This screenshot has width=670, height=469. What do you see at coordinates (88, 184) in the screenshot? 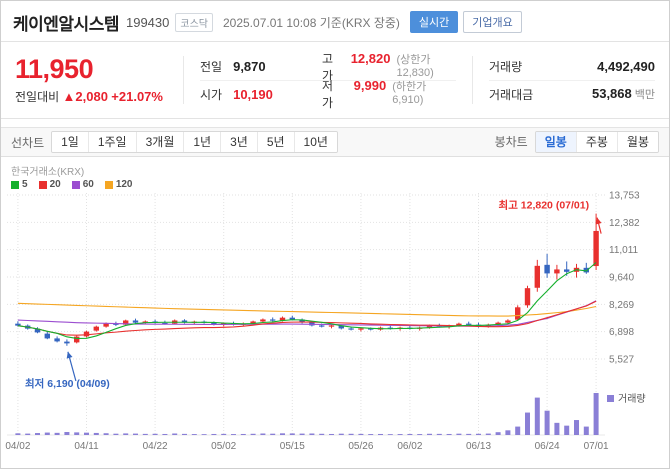
I see `legend-period-label: 60` at bounding box center [88, 184].